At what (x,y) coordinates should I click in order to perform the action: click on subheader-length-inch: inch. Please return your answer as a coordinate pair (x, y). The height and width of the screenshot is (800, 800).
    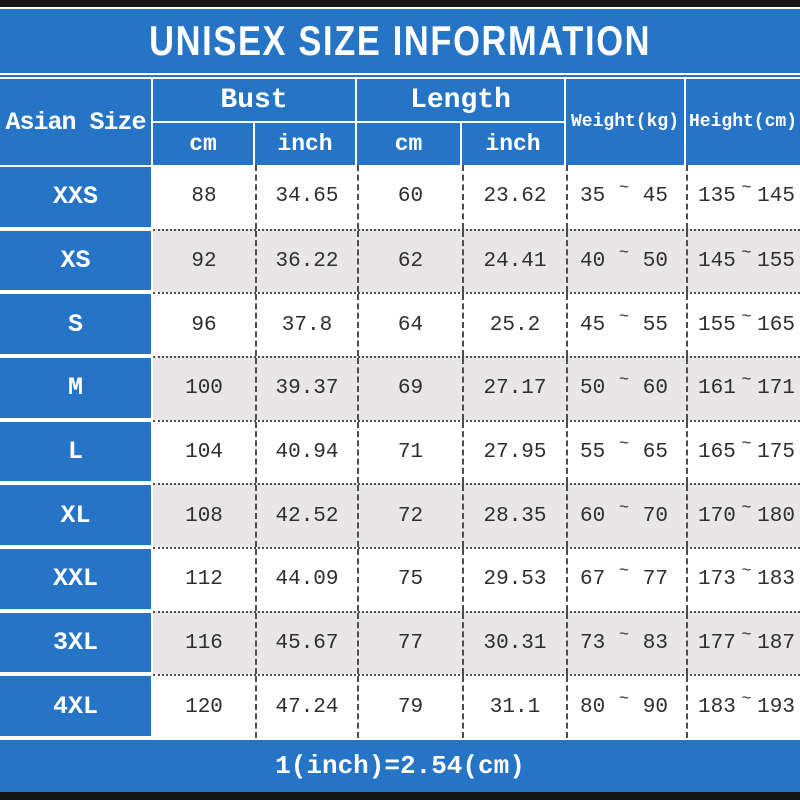
    Looking at the image, I should click on (514, 144).